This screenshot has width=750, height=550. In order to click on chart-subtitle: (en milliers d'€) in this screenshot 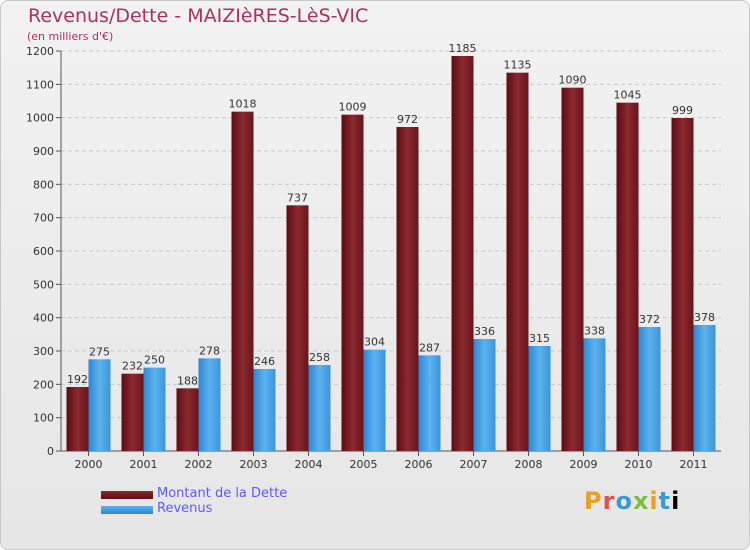, I will do `click(70, 36)`.